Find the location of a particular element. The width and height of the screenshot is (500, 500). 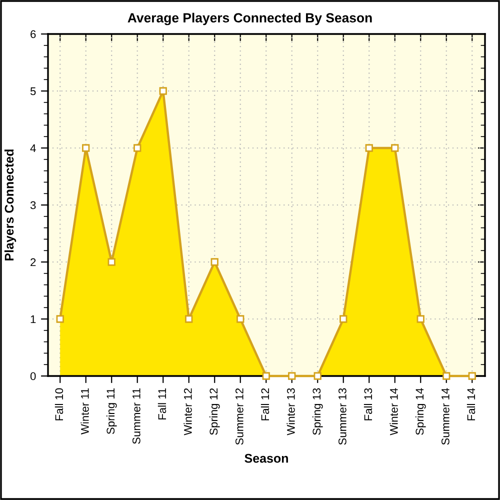

x-tick-label: Spring 14 is located at coordinates (420, 411).